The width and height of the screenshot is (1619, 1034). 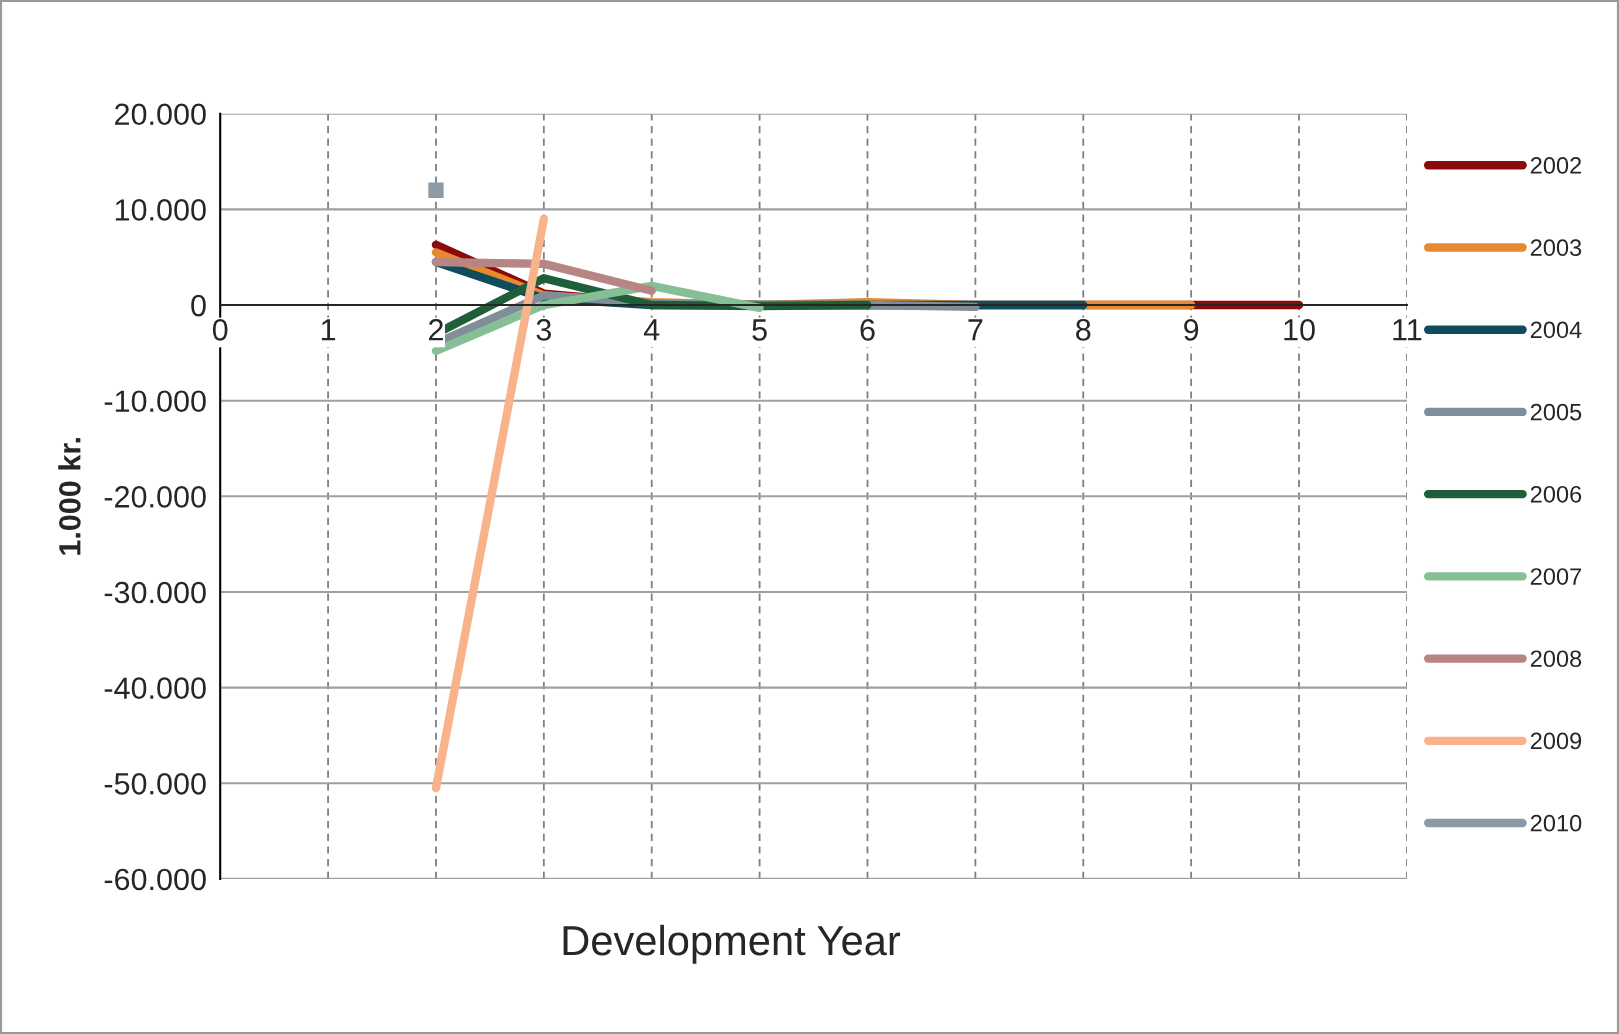 What do you see at coordinates (155, 783) in the screenshot?
I see `y-tick-label: -50.000` at bounding box center [155, 783].